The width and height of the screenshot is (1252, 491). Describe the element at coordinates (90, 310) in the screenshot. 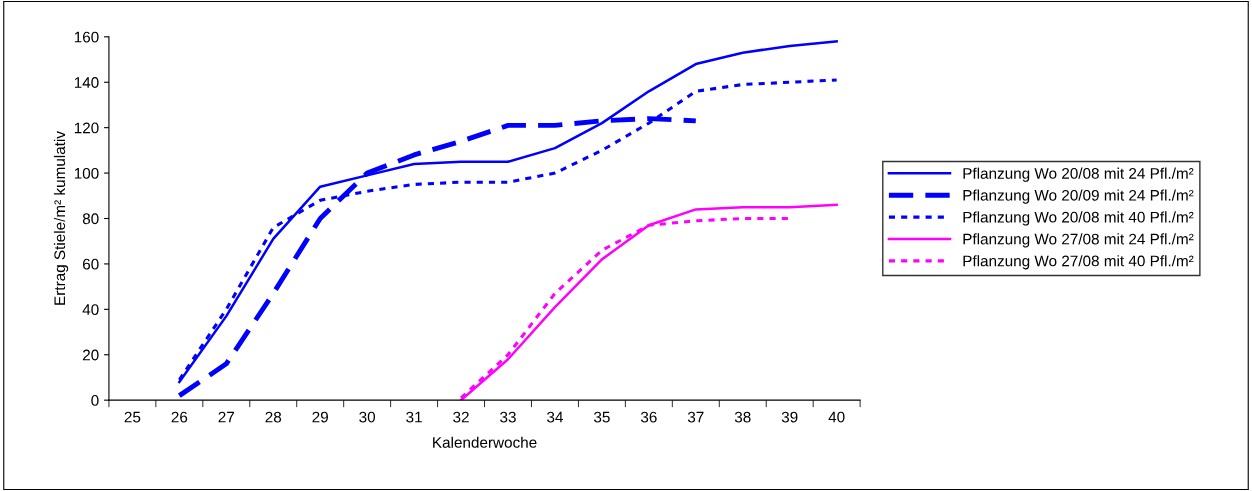

I see `y-tick-label: 40` at that location.